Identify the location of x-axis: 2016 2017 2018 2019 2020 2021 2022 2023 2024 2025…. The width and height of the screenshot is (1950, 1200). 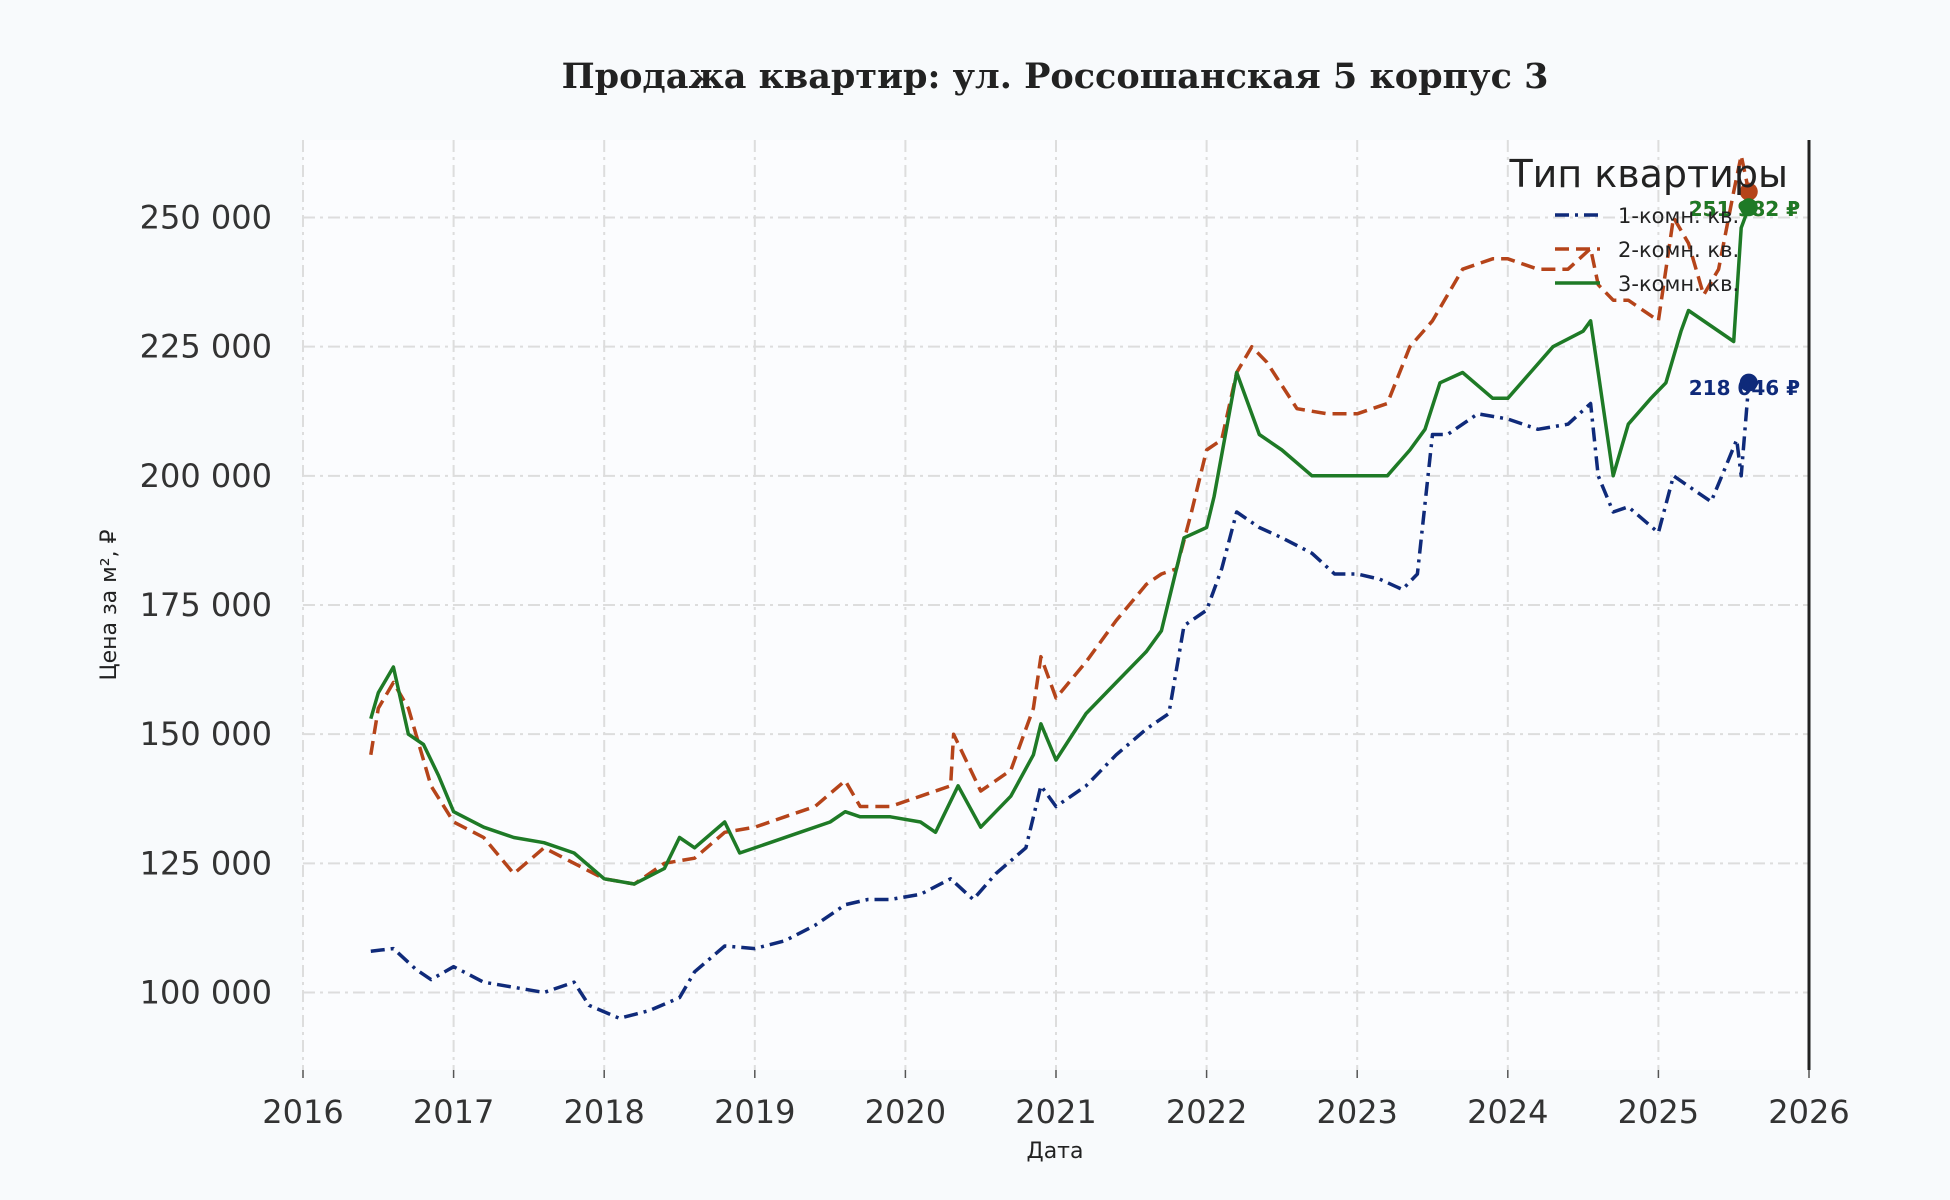
(1056, 1100).